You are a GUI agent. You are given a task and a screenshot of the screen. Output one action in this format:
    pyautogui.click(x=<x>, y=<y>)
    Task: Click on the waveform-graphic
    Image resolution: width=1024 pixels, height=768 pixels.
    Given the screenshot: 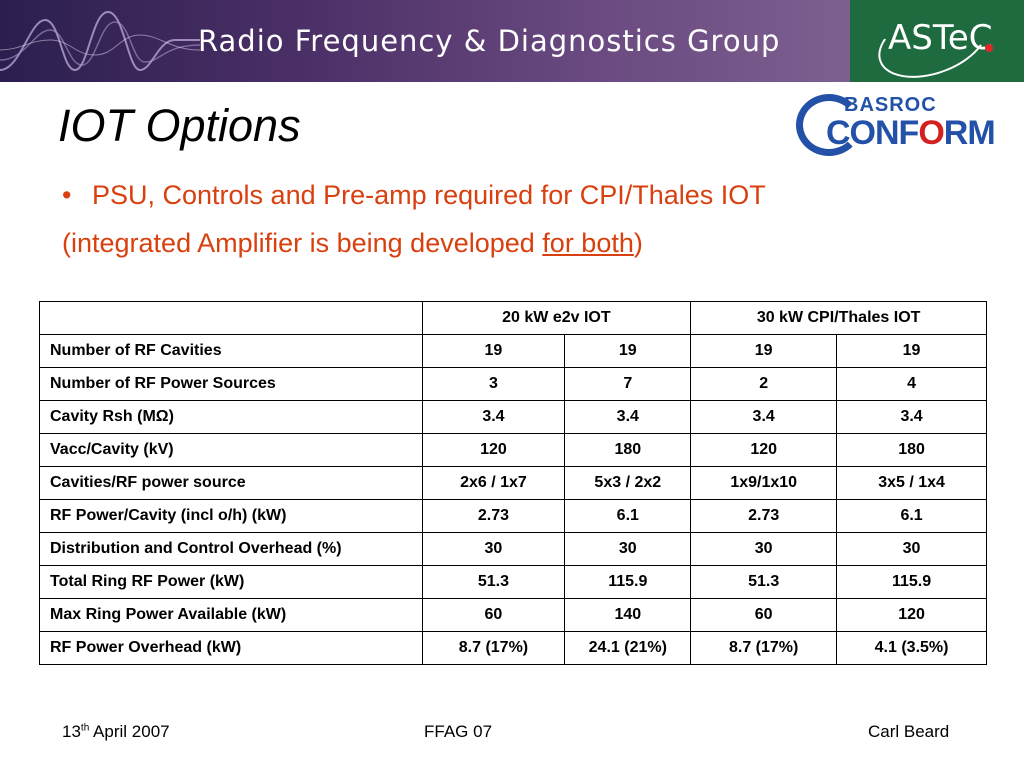 What is the action you would take?
    pyautogui.click(x=100, y=41)
    